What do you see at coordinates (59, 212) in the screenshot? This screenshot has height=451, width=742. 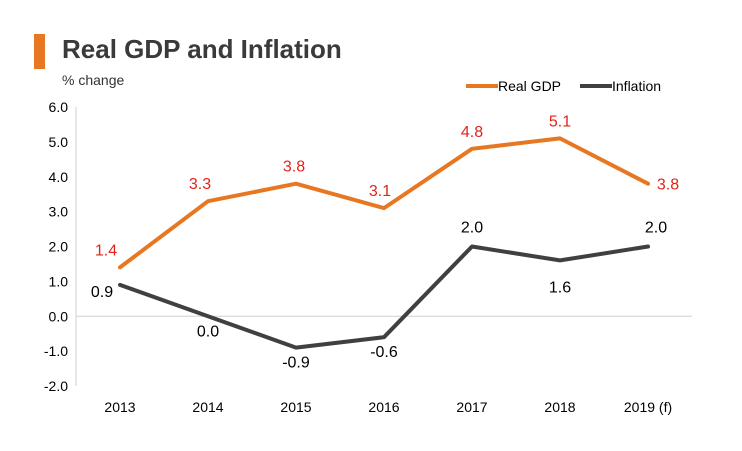 I see `y-tick-label: 3.0` at bounding box center [59, 212].